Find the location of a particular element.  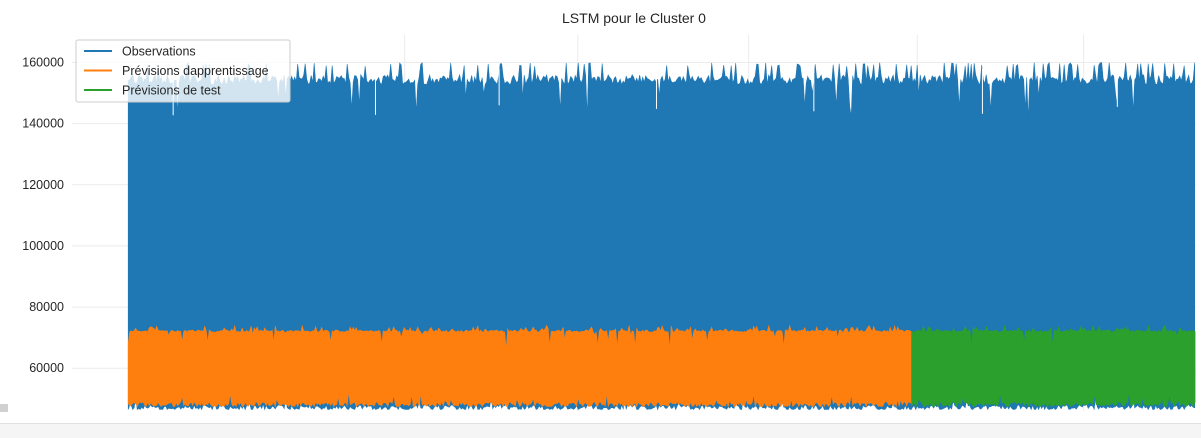

legend-box is located at coordinates (183, 71).